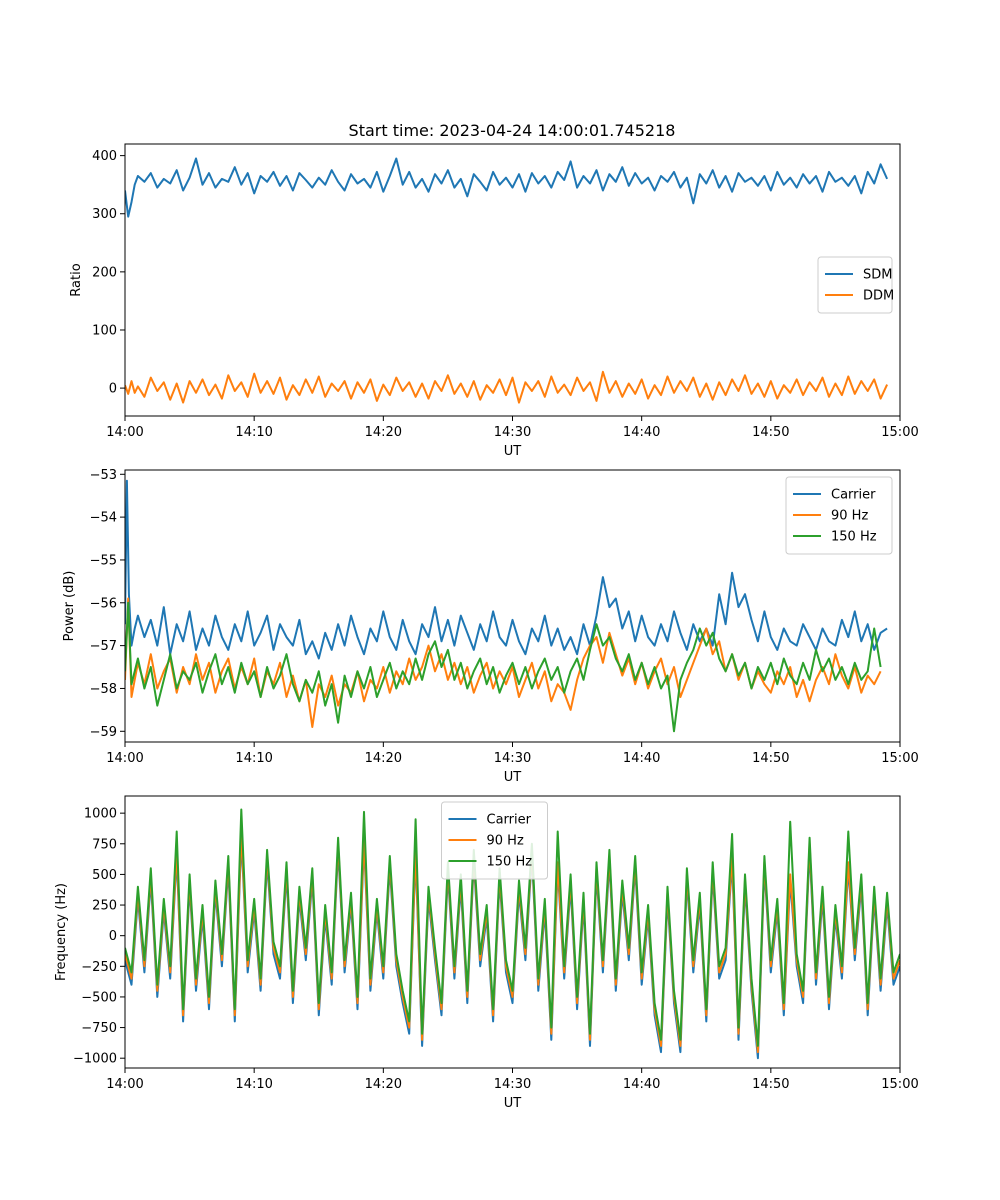  Describe the element at coordinates (104, 906) in the screenshot. I see `y-tick-label: 250` at that location.